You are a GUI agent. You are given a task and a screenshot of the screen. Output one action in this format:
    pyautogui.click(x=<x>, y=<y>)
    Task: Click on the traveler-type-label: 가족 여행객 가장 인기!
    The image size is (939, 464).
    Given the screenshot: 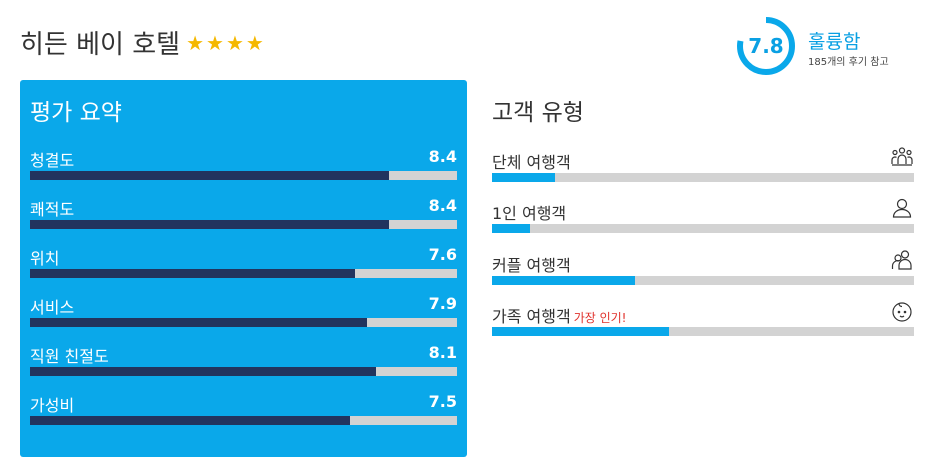 What is the action you would take?
    pyautogui.click(x=559, y=315)
    